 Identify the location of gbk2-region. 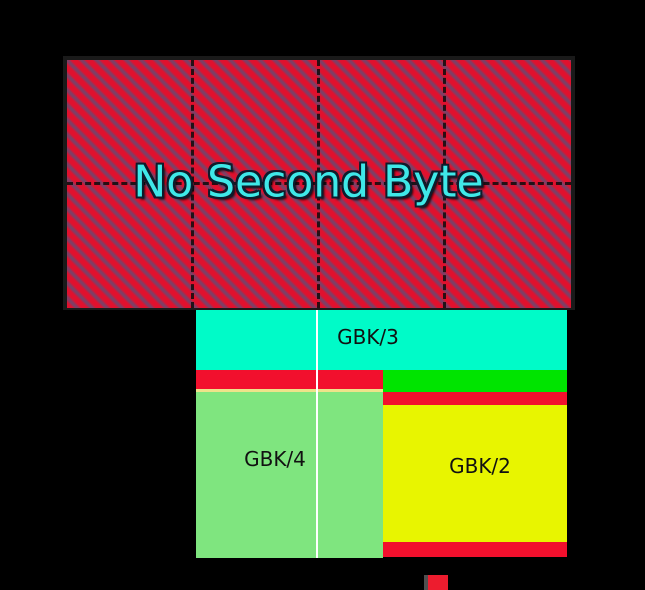
(475, 473).